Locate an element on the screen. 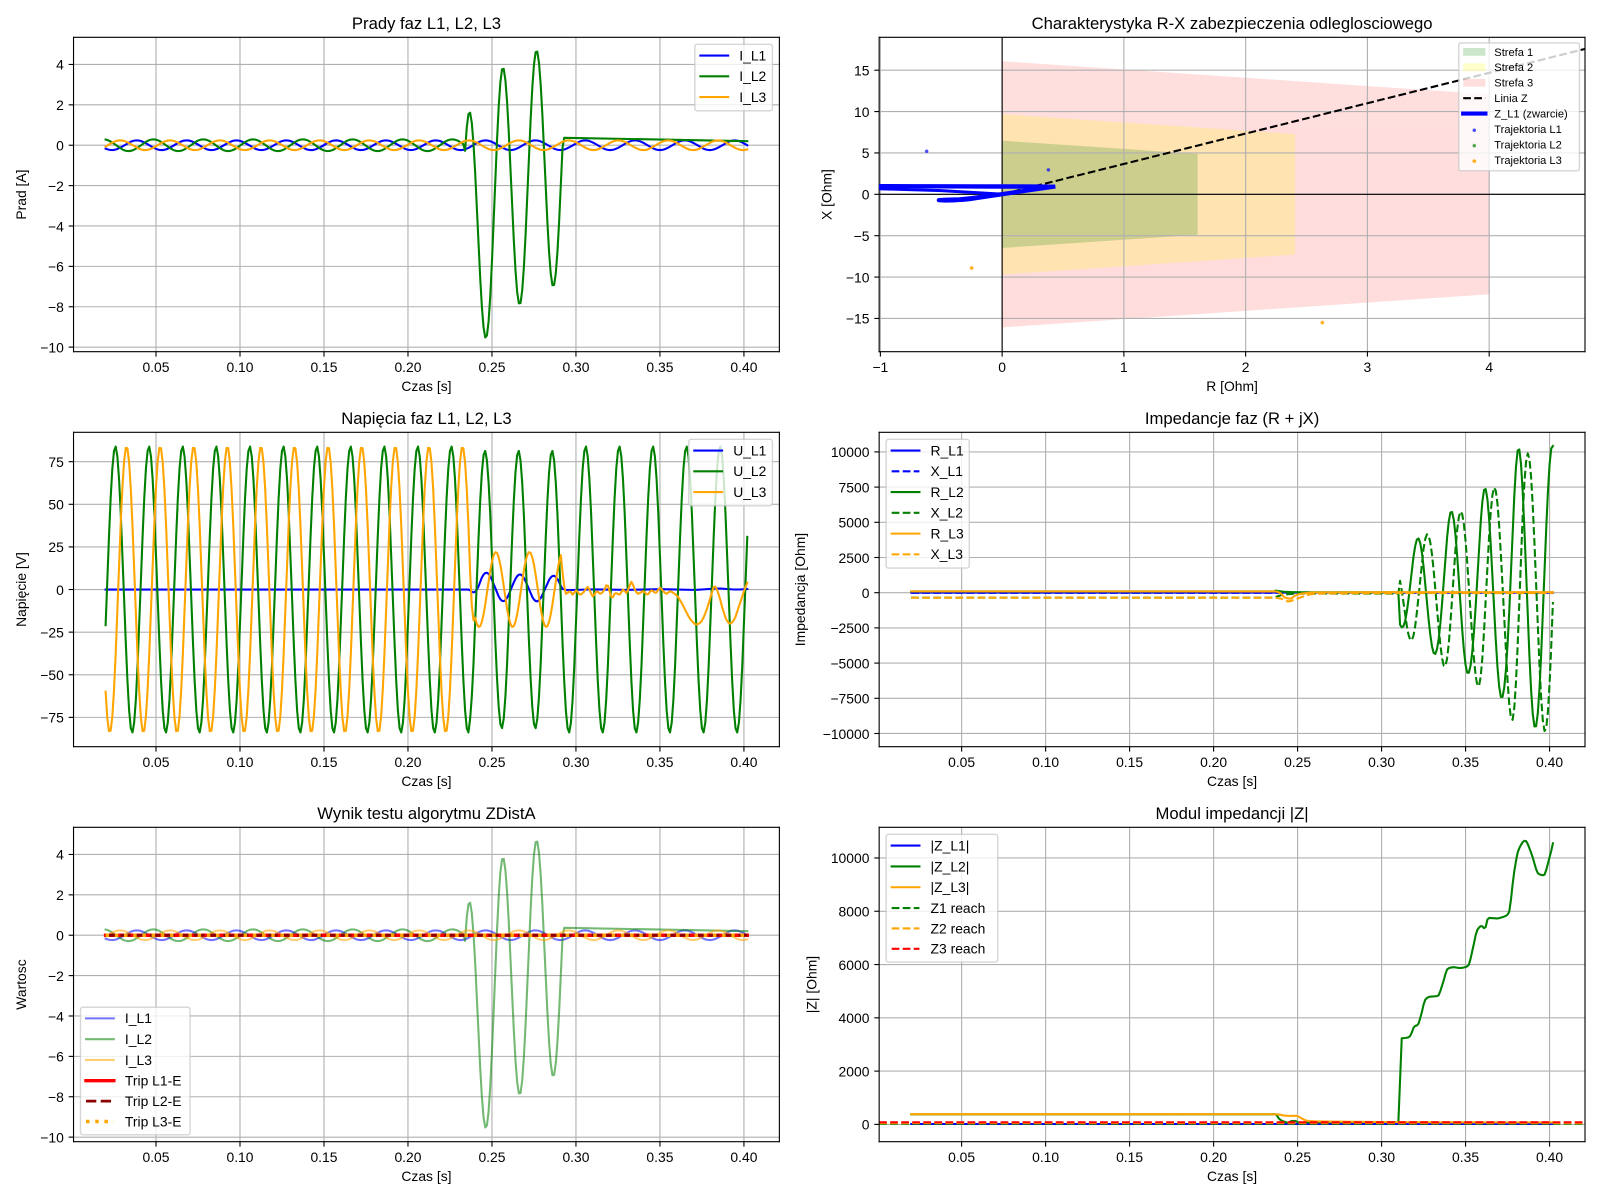 This screenshot has height=1200, width=1600. svg-text: 15 is located at coordinates (862, 70).